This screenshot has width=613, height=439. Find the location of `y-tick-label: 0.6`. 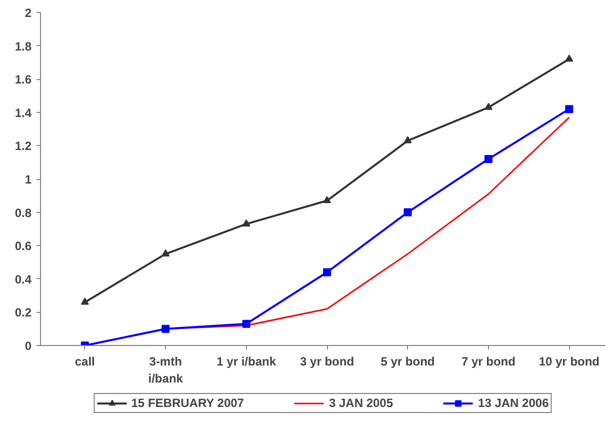

y-tick-label: 0.6 is located at coordinates (23, 246).